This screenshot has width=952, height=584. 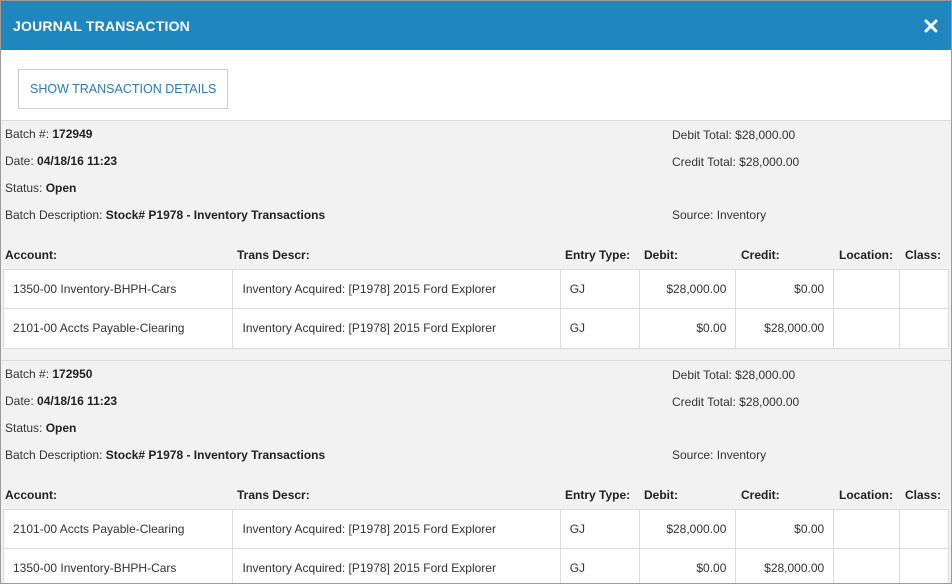 I want to click on show-transaction-details-button: SHOW TRANSACTION DETAILS, so click(x=123, y=89).